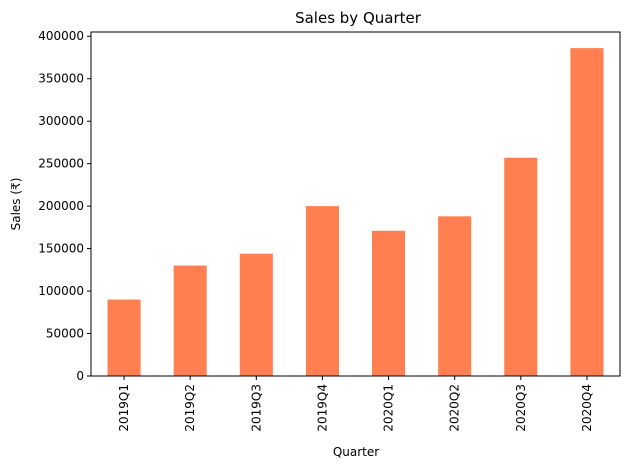 The width and height of the screenshot is (630, 470). I want to click on x-tick-label: 2019Q4, so click(322, 408).